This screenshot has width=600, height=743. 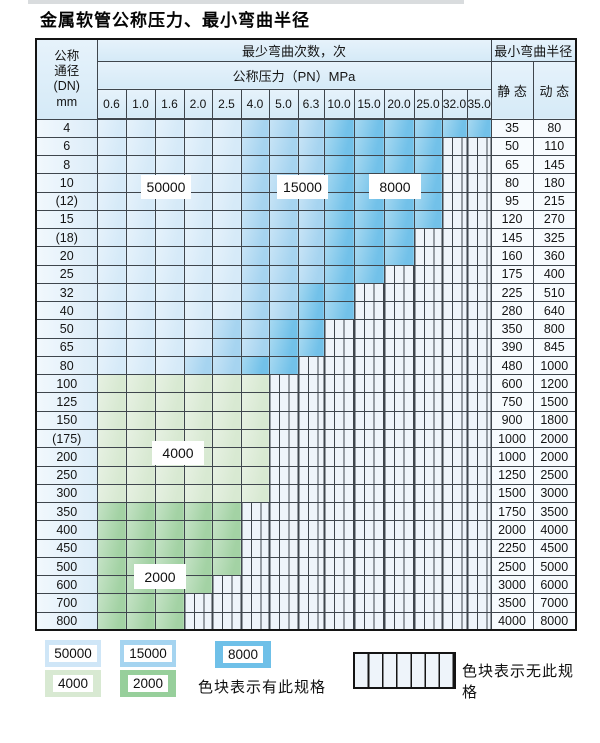 I want to click on static-value-cell: 350, so click(x=512, y=329).